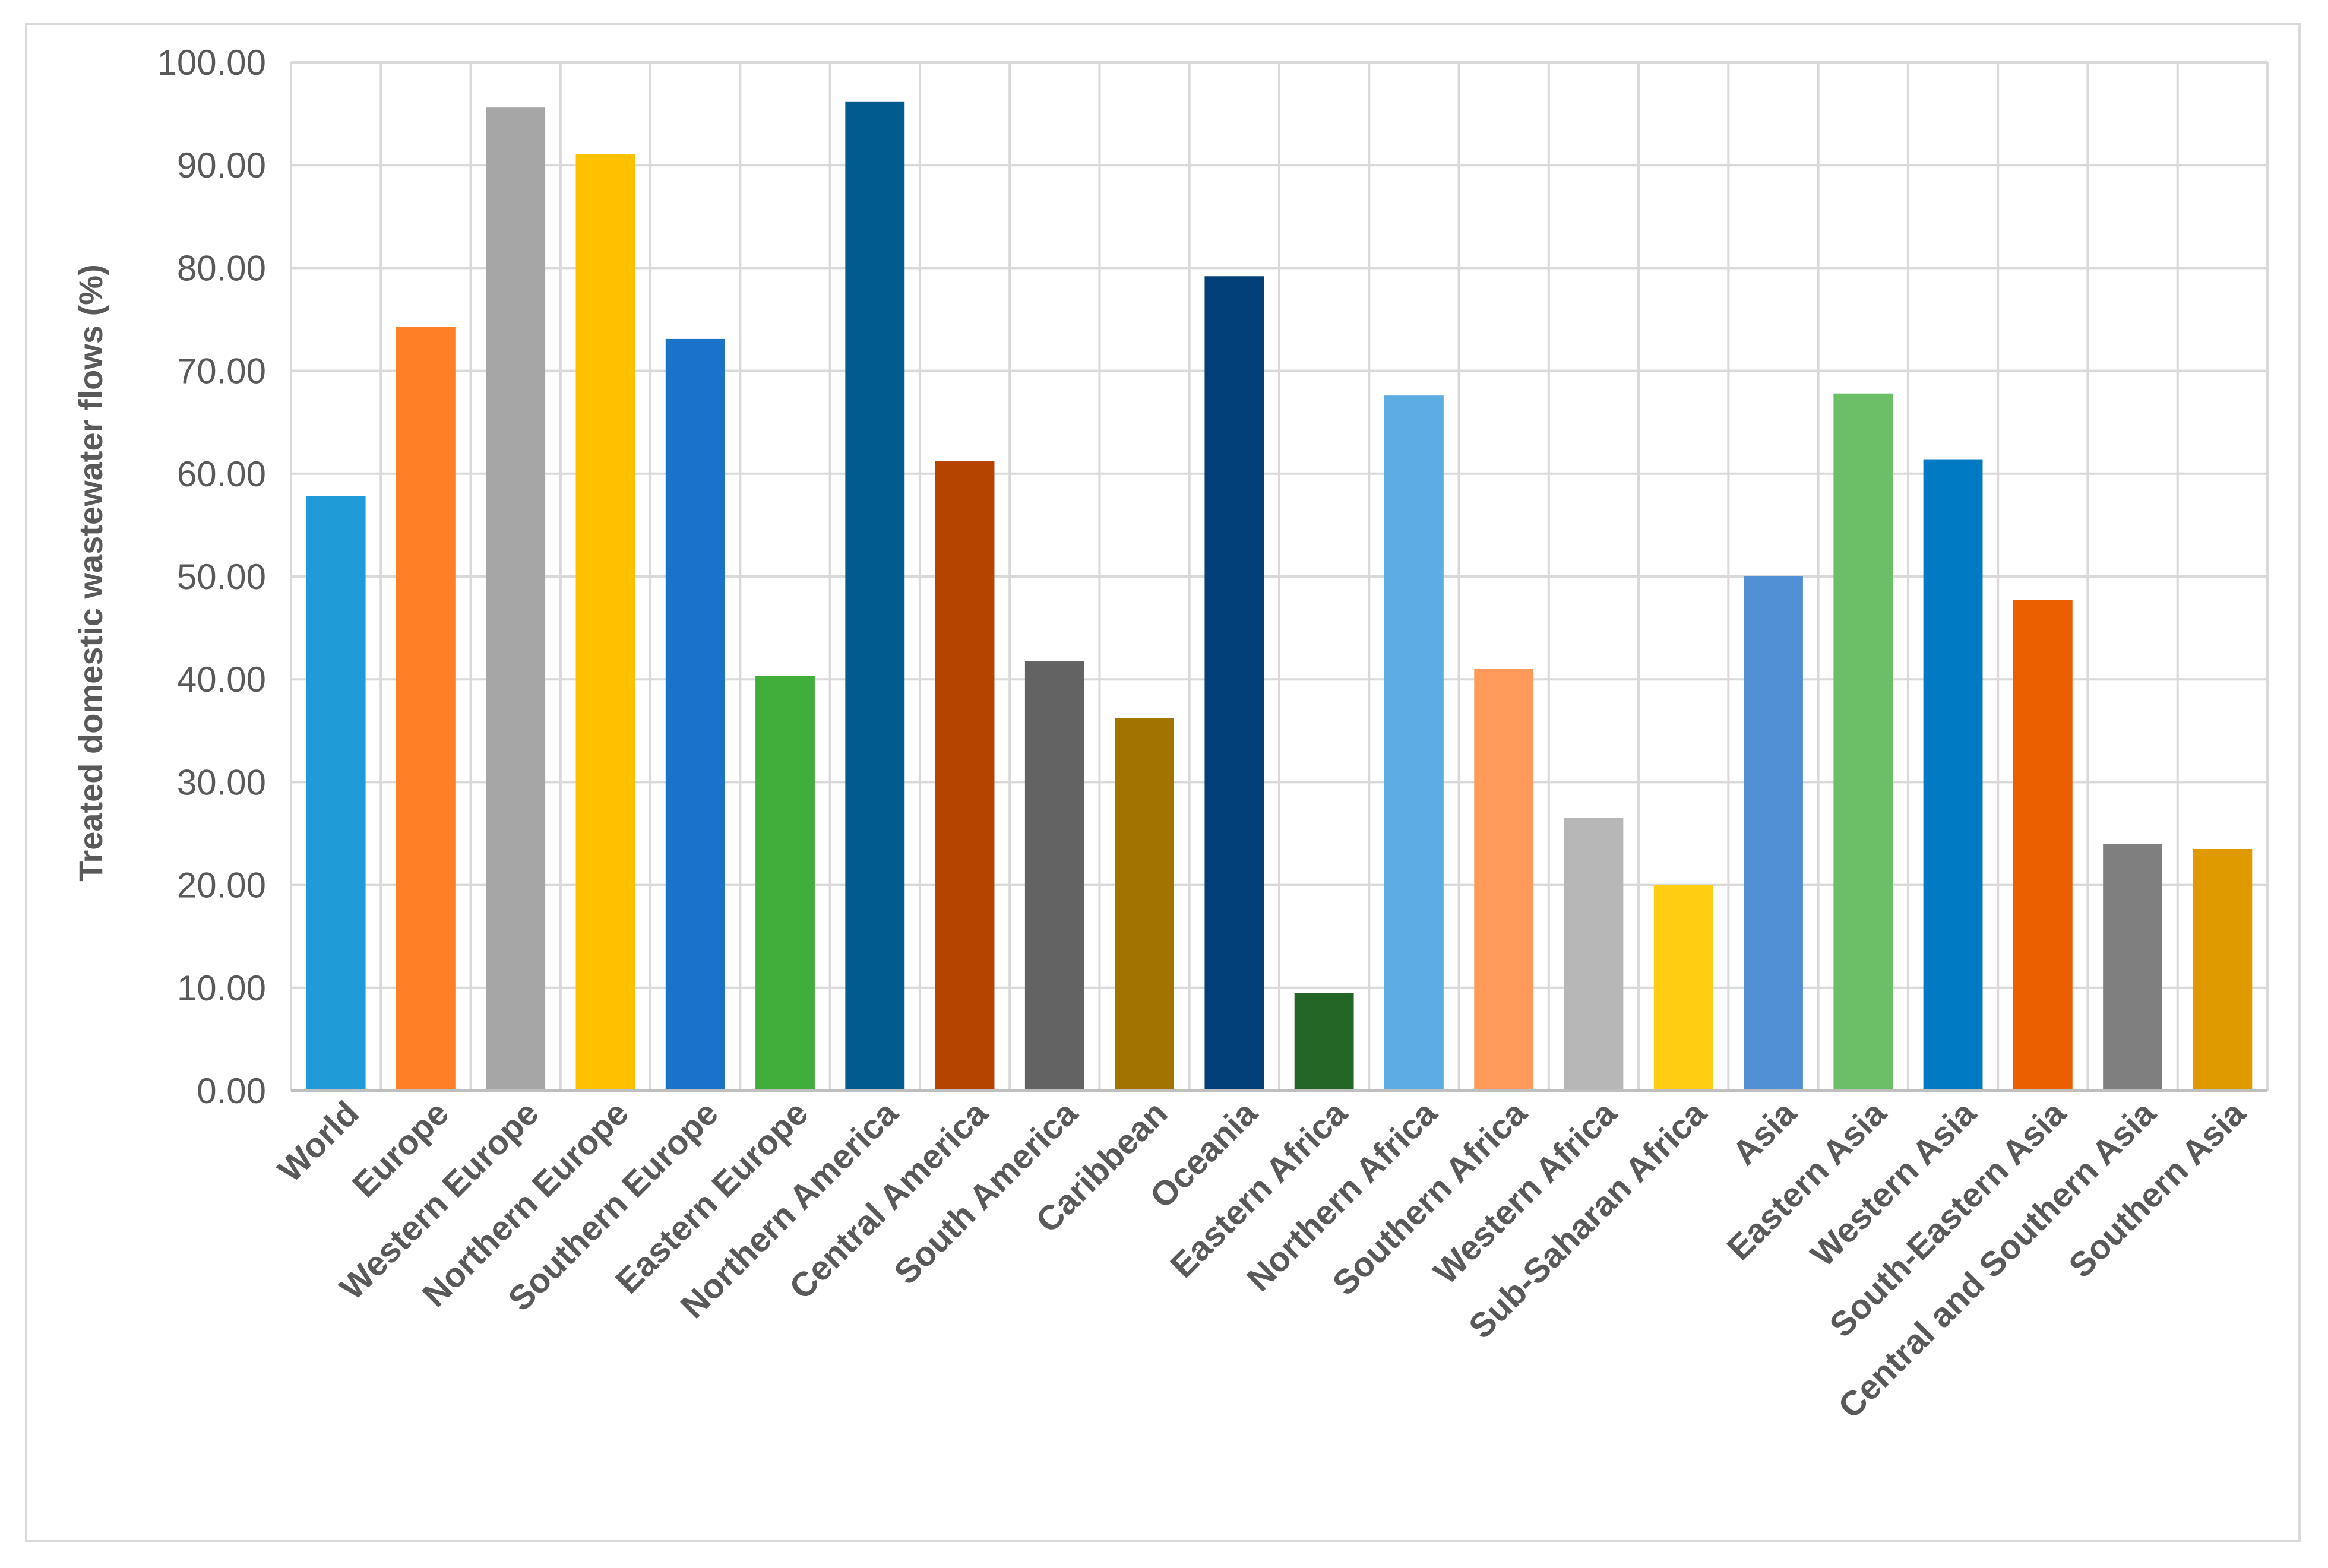  What do you see at coordinates (222, 679) in the screenshot?
I see `y-tick-label: 40.00` at bounding box center [222, 679].